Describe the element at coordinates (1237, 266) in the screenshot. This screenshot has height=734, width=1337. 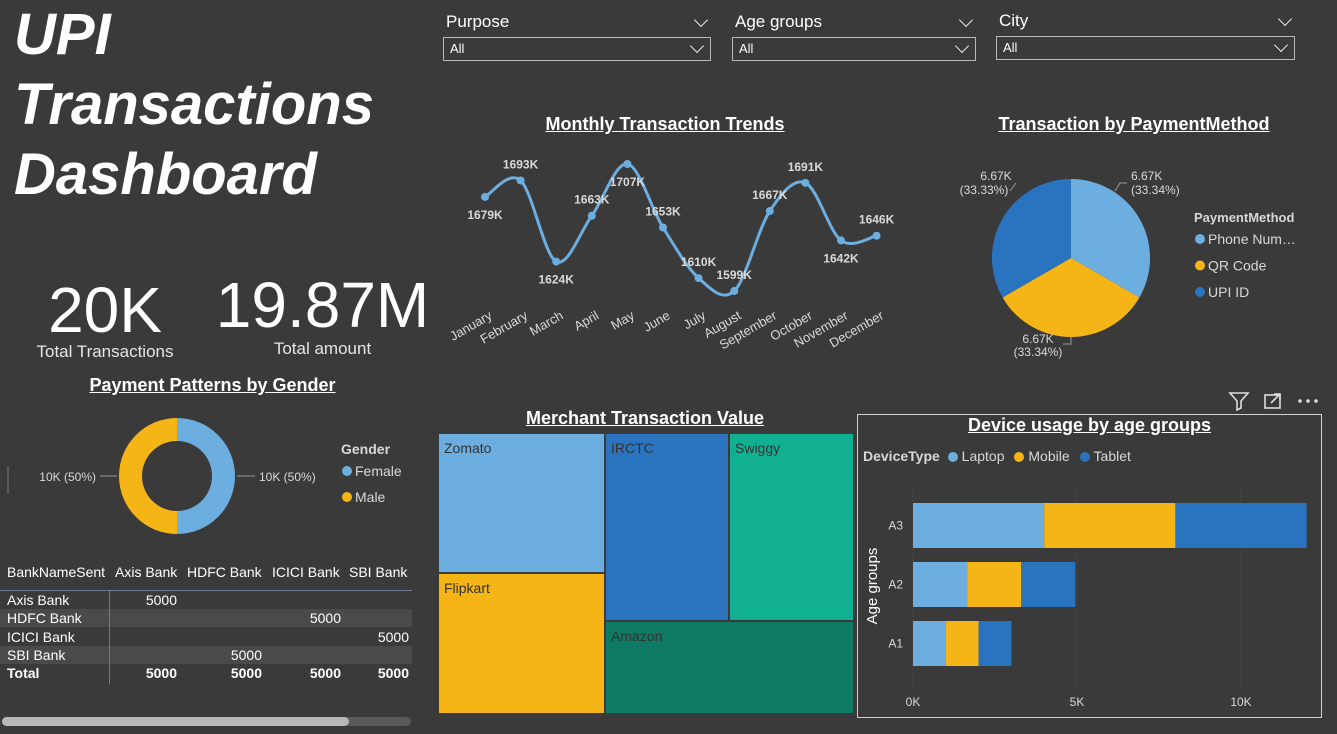
I see `legend-label: QR Code` at that location.